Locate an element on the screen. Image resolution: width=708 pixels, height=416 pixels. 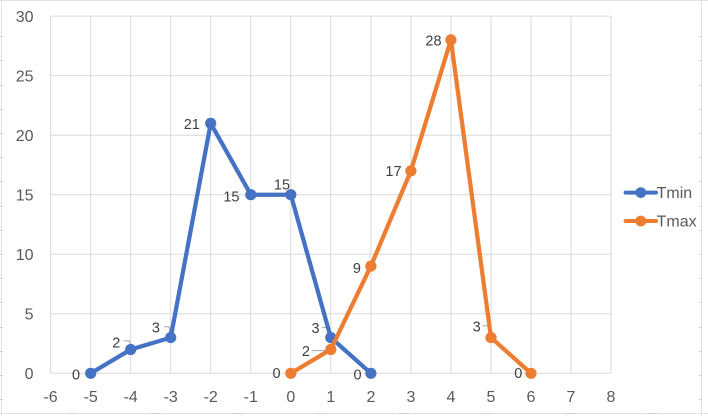
svg-text: Tmax is located at coordinates (677, 221).